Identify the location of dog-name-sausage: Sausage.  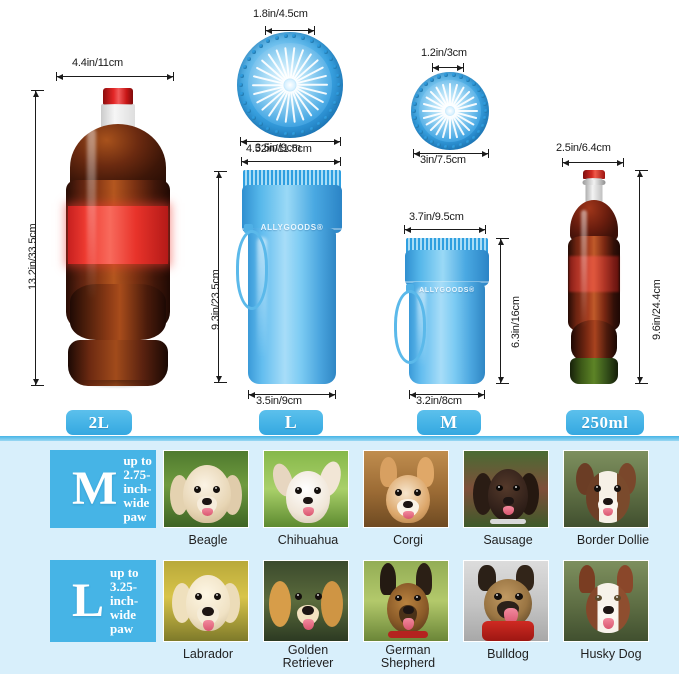
(508, 540).